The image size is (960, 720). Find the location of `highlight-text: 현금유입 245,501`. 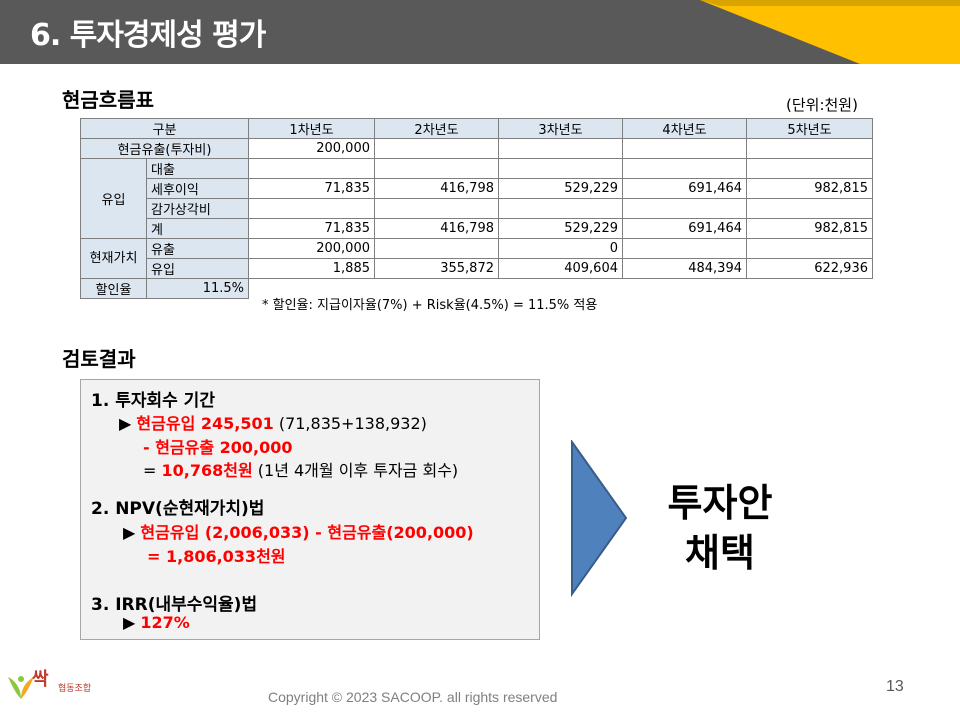

highlight-text: 현금유입 245,501 is located at coordinates (205, 423).